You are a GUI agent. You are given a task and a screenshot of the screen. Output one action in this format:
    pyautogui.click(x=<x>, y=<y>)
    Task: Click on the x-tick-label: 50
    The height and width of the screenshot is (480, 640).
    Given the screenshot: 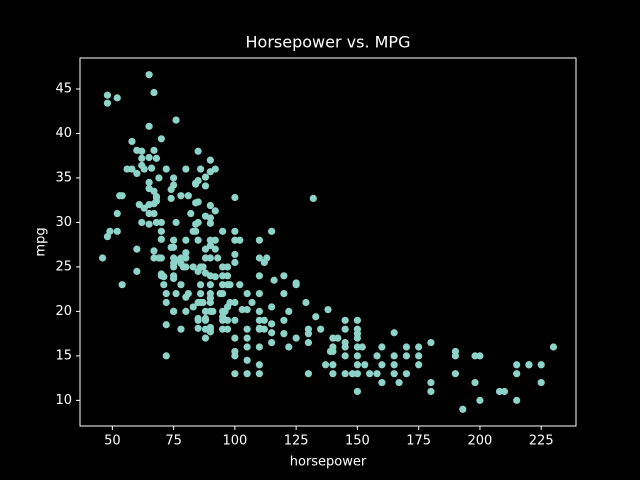 What is the action you would take?
    pyautogui.click(x=112, y=441)
    